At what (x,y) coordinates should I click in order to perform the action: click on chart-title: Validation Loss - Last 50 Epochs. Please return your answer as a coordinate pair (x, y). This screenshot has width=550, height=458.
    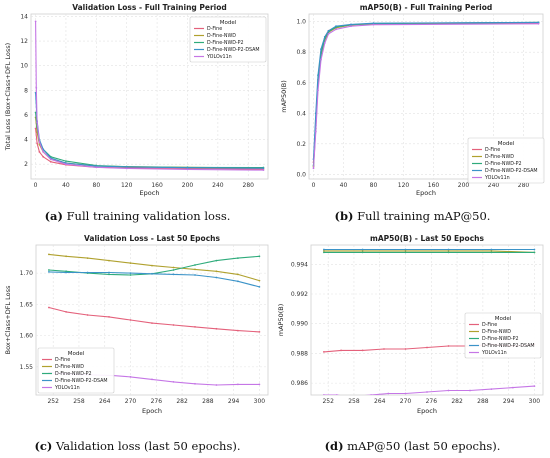
    Looking at the image, I should click on (152, 238).